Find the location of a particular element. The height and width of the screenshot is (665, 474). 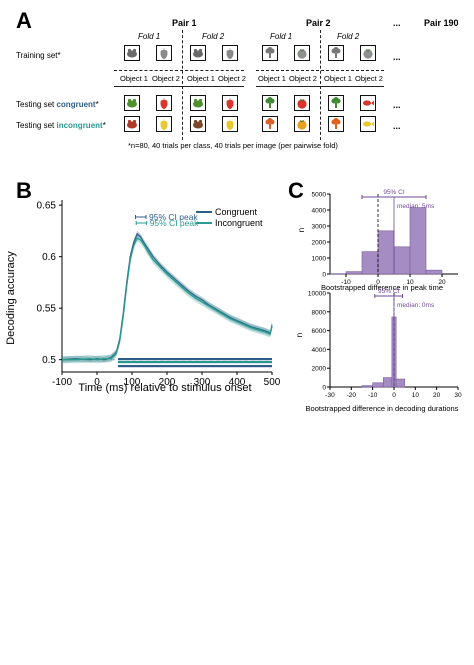

object-divider-bottom-pair1 is located at coordinates (179, 86).